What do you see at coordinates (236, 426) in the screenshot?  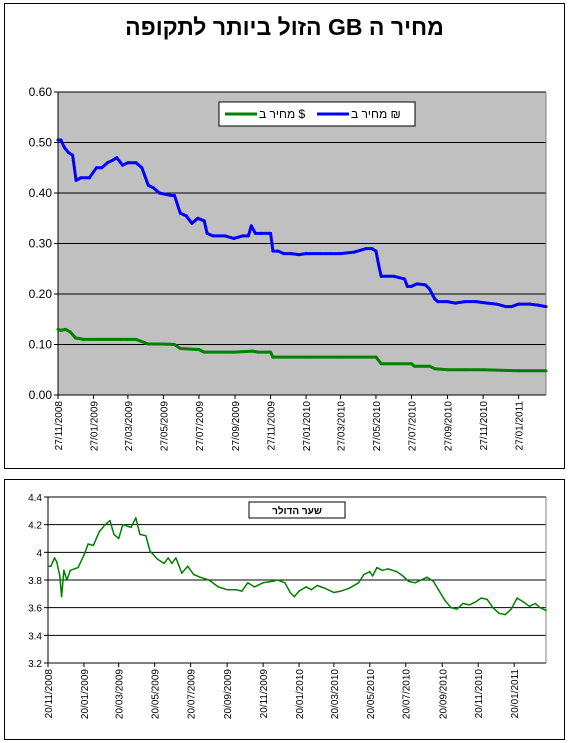 I see `x-tick-label: 27/09/2009` at bounding box center [236, 426].